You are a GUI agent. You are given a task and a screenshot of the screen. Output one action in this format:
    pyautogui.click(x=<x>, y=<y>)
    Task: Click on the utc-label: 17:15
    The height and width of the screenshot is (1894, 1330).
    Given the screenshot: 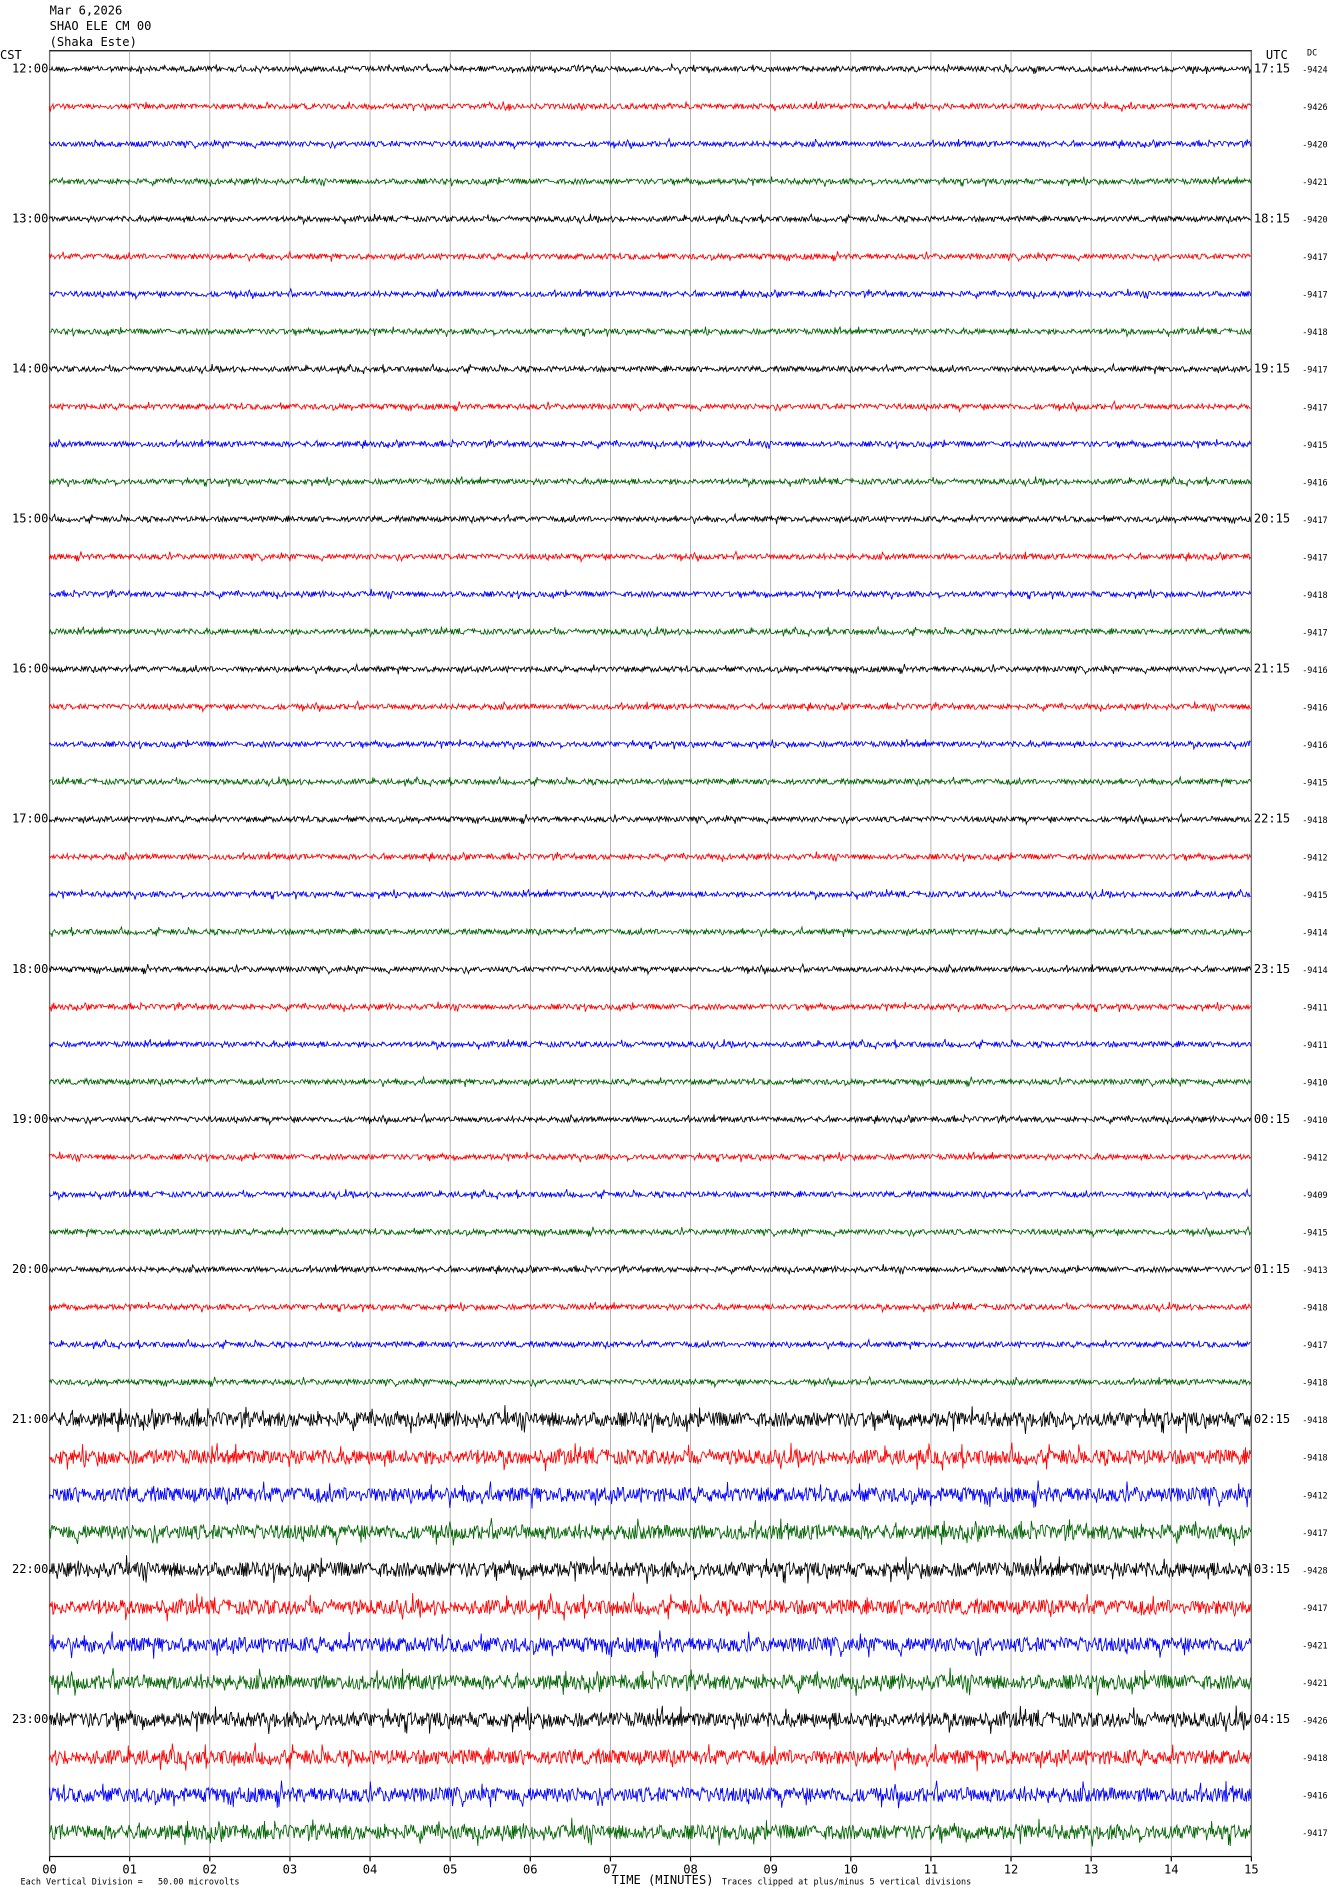 What is the action you would take?
    pyautogui.click(x=1272, y=68)
    